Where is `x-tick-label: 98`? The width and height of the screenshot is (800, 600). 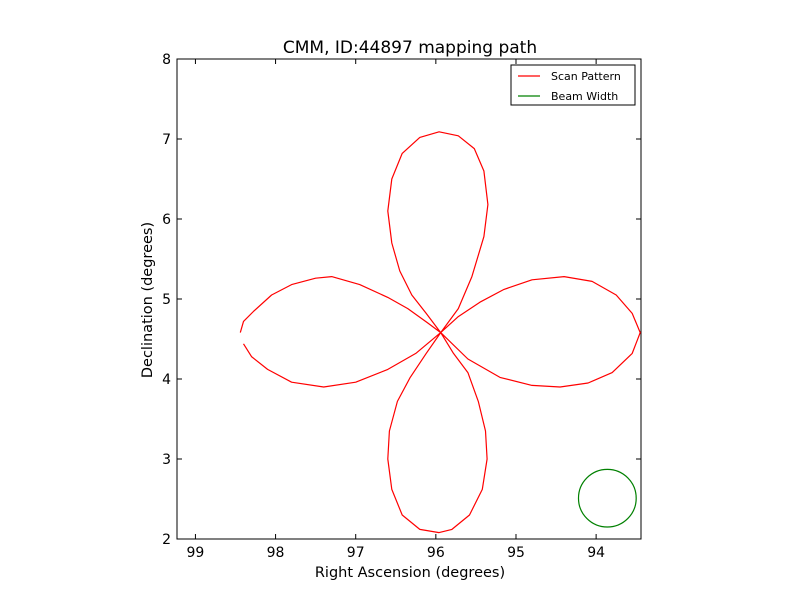 x-tick-label: 98 is located at coordinates (276, 553).